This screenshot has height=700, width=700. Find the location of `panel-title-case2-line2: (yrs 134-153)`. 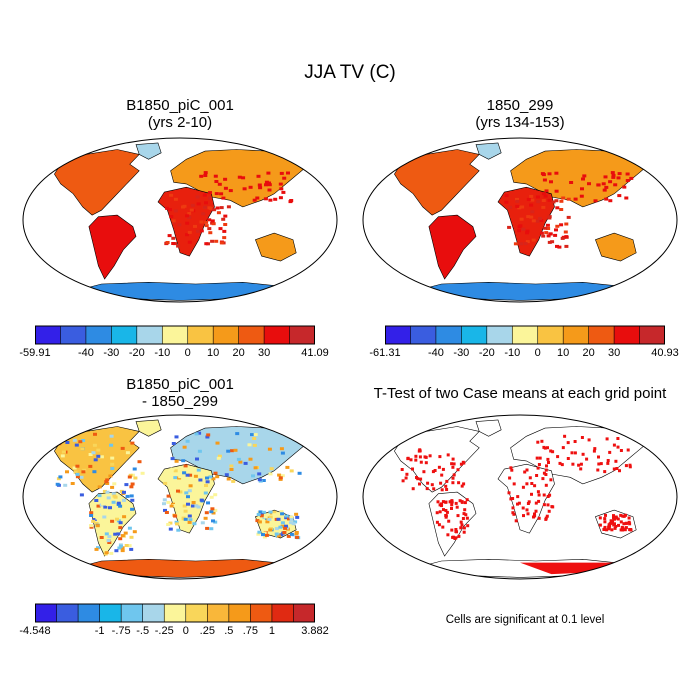

panel-title-case2-line2: (yrs 134-153) is located at coordinates (520, 122).